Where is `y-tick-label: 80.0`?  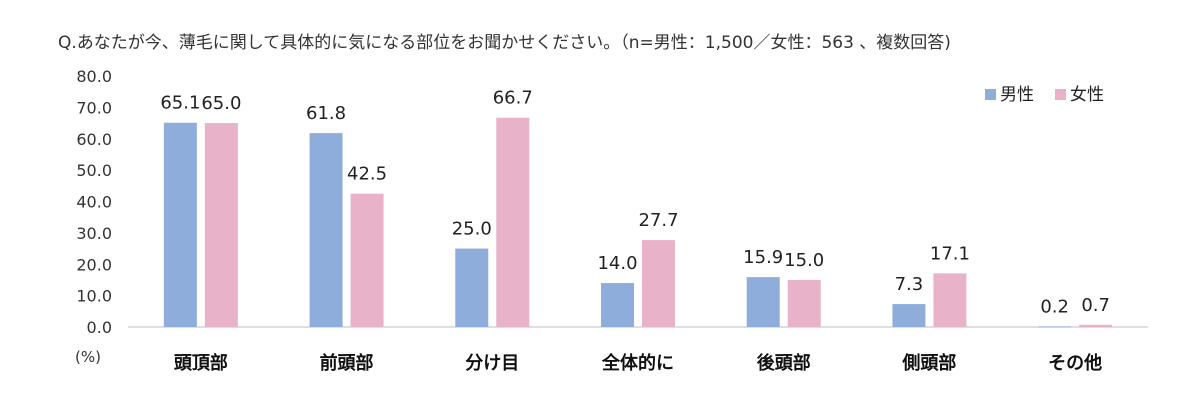
y-tick-label: 80.0 is located at coordinates (94, 76).